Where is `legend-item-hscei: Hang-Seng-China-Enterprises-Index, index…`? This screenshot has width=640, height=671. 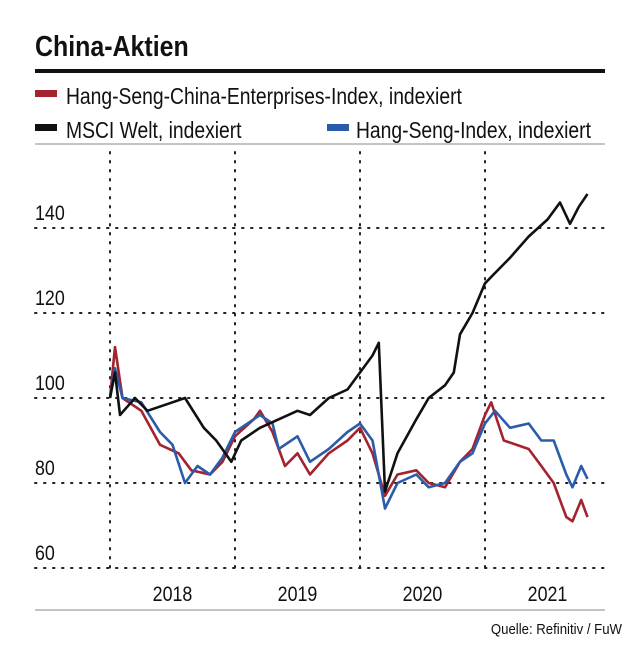 legend-item-hscei: Hang-Seng-China-Enterprises-Index, index… is located at coordinates (248, 97).